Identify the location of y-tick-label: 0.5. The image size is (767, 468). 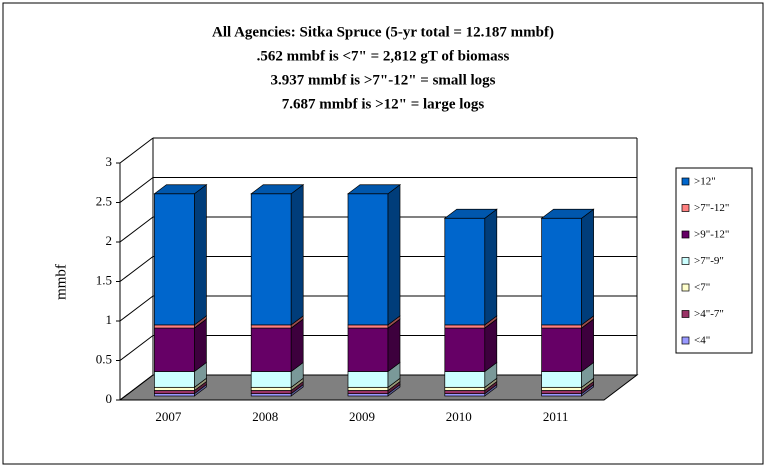
(104, 358).